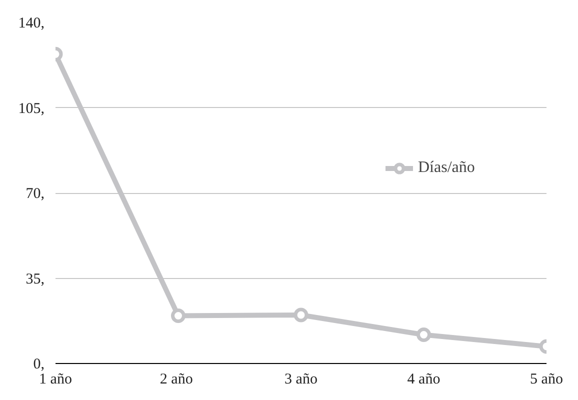  What do you see at coordinates (546, 380) in the screenshot?
I see `x-tick-label: 5 año` at bounding box center [546, 380].